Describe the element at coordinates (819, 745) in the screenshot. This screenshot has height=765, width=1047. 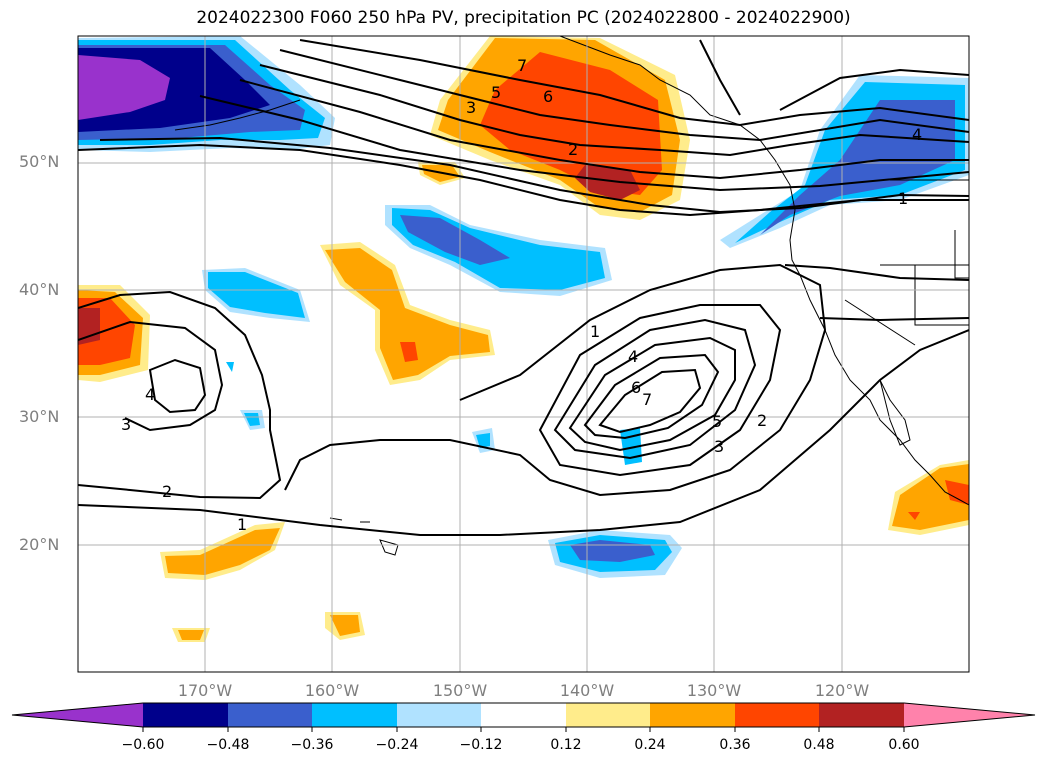
I see `colorbar-tick-label: 0.48` at that location.